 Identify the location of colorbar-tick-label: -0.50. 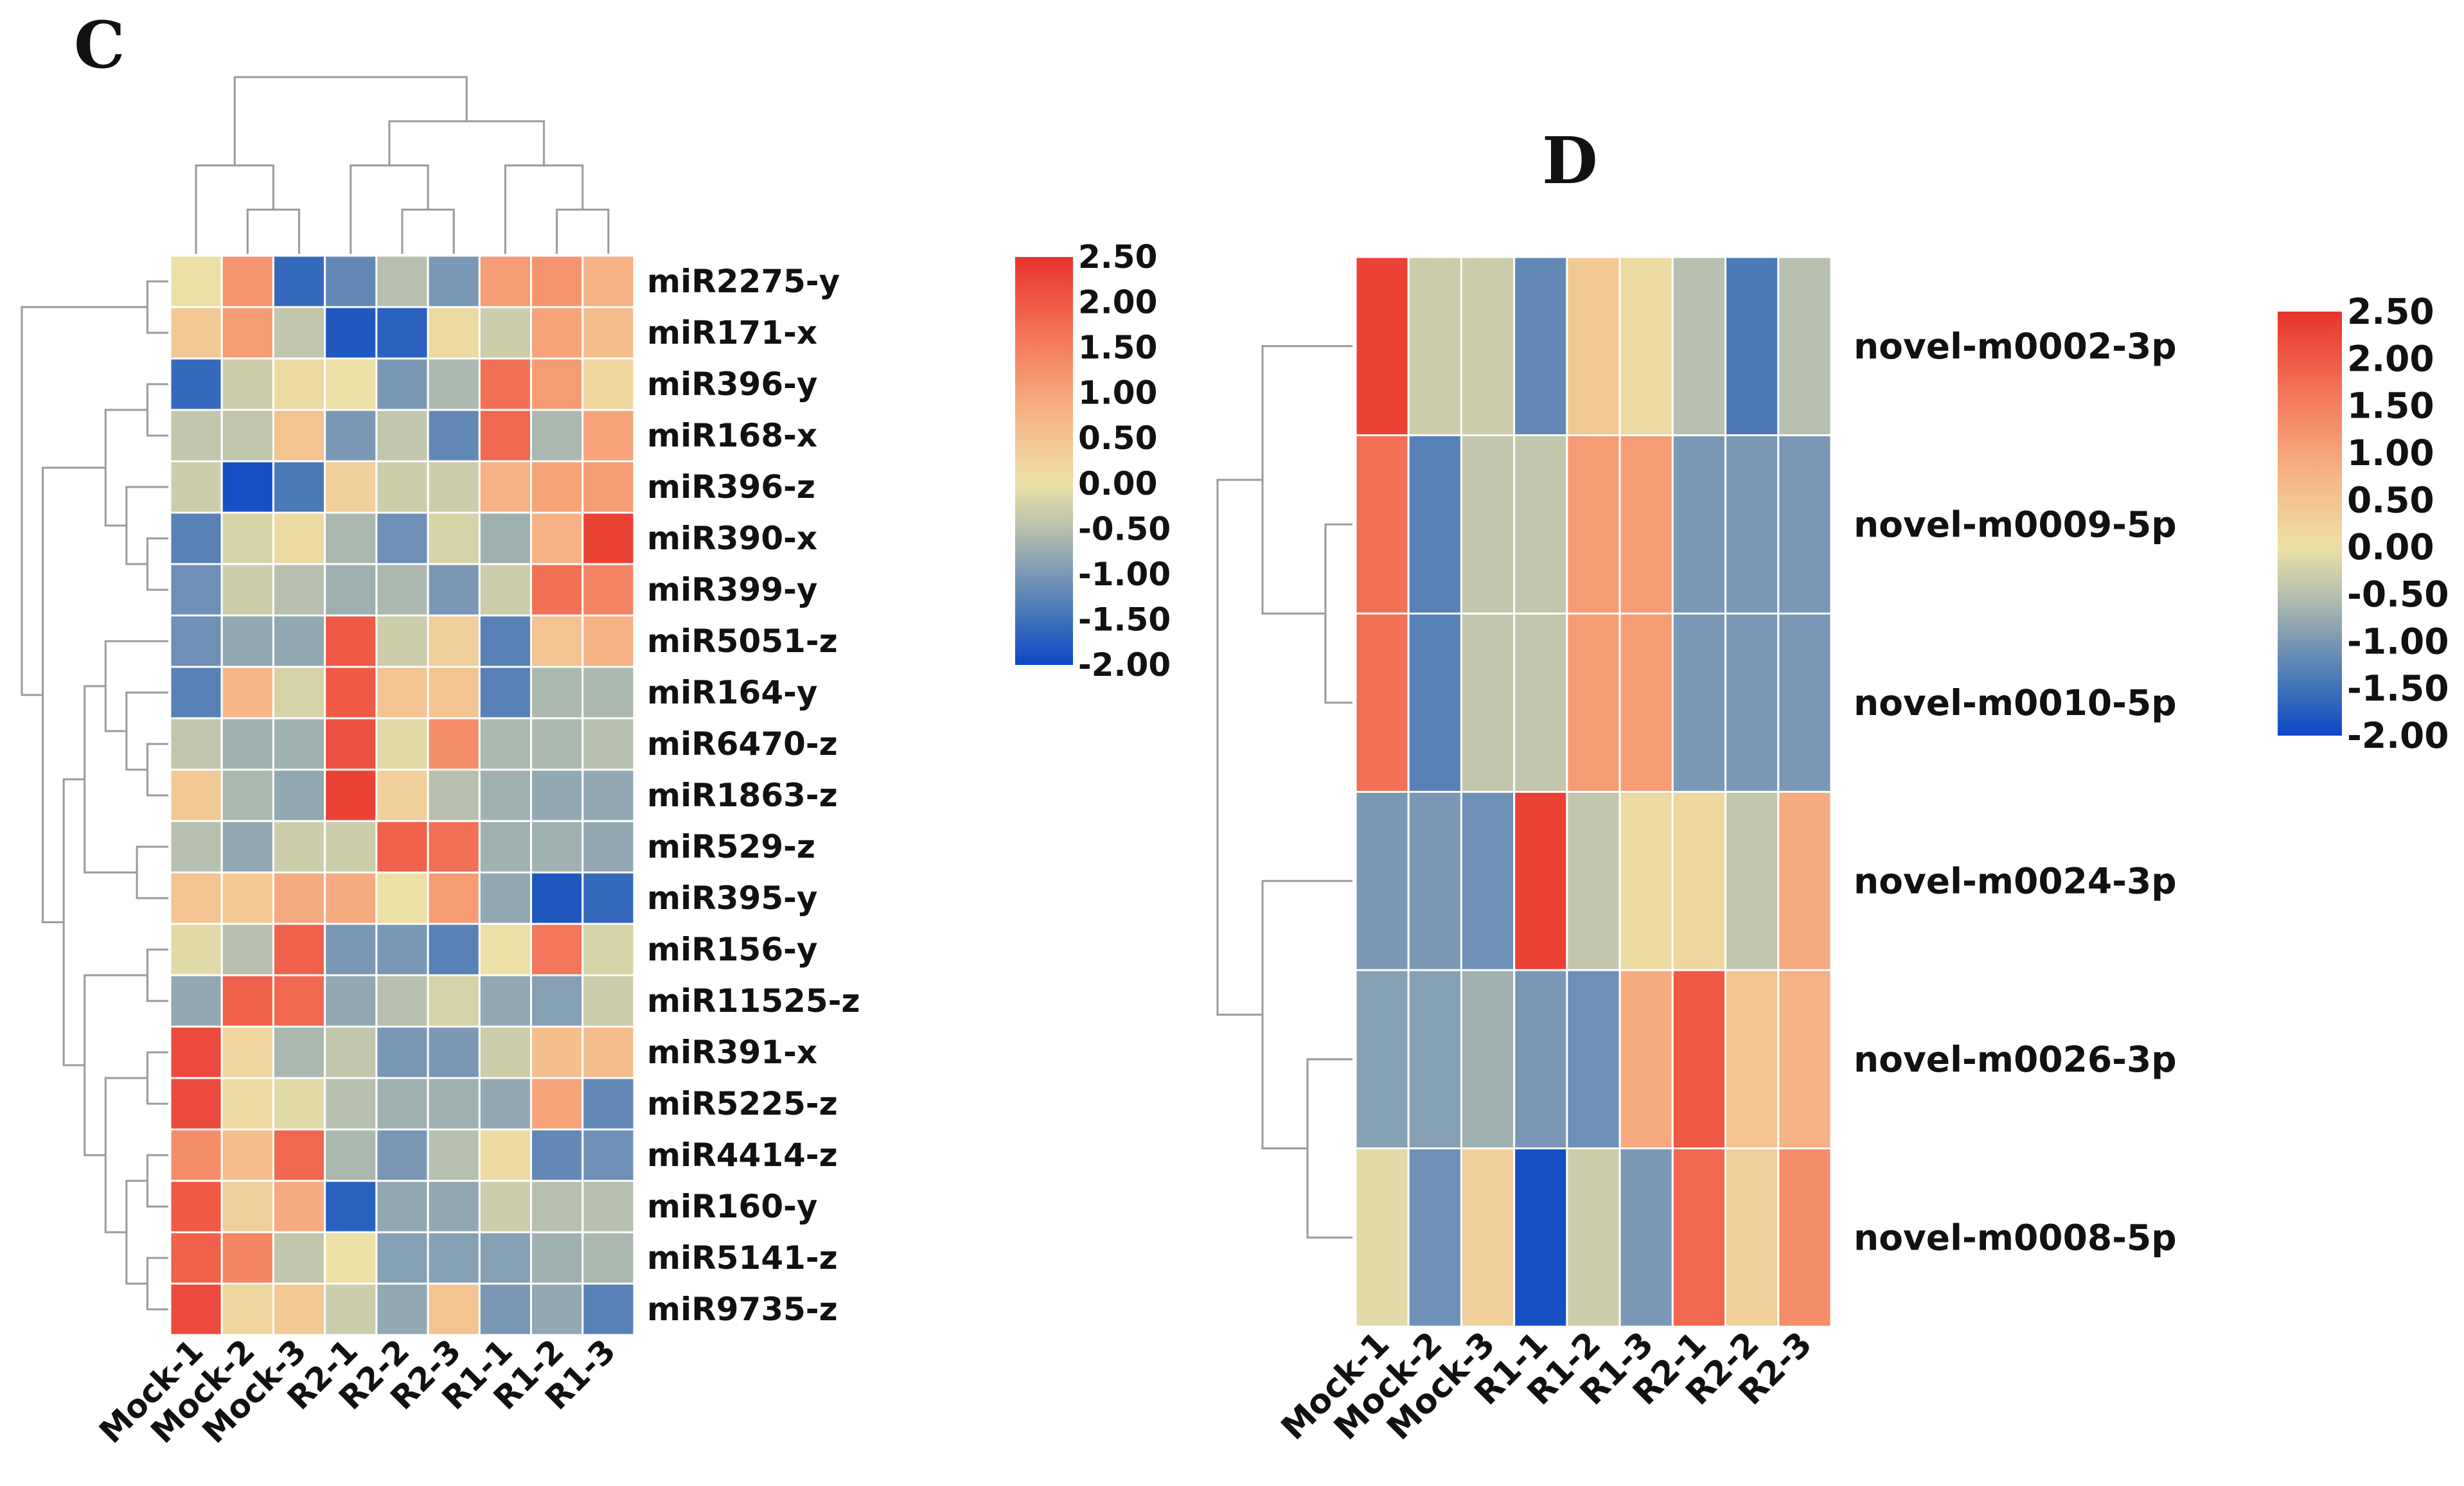
(1124, 529).